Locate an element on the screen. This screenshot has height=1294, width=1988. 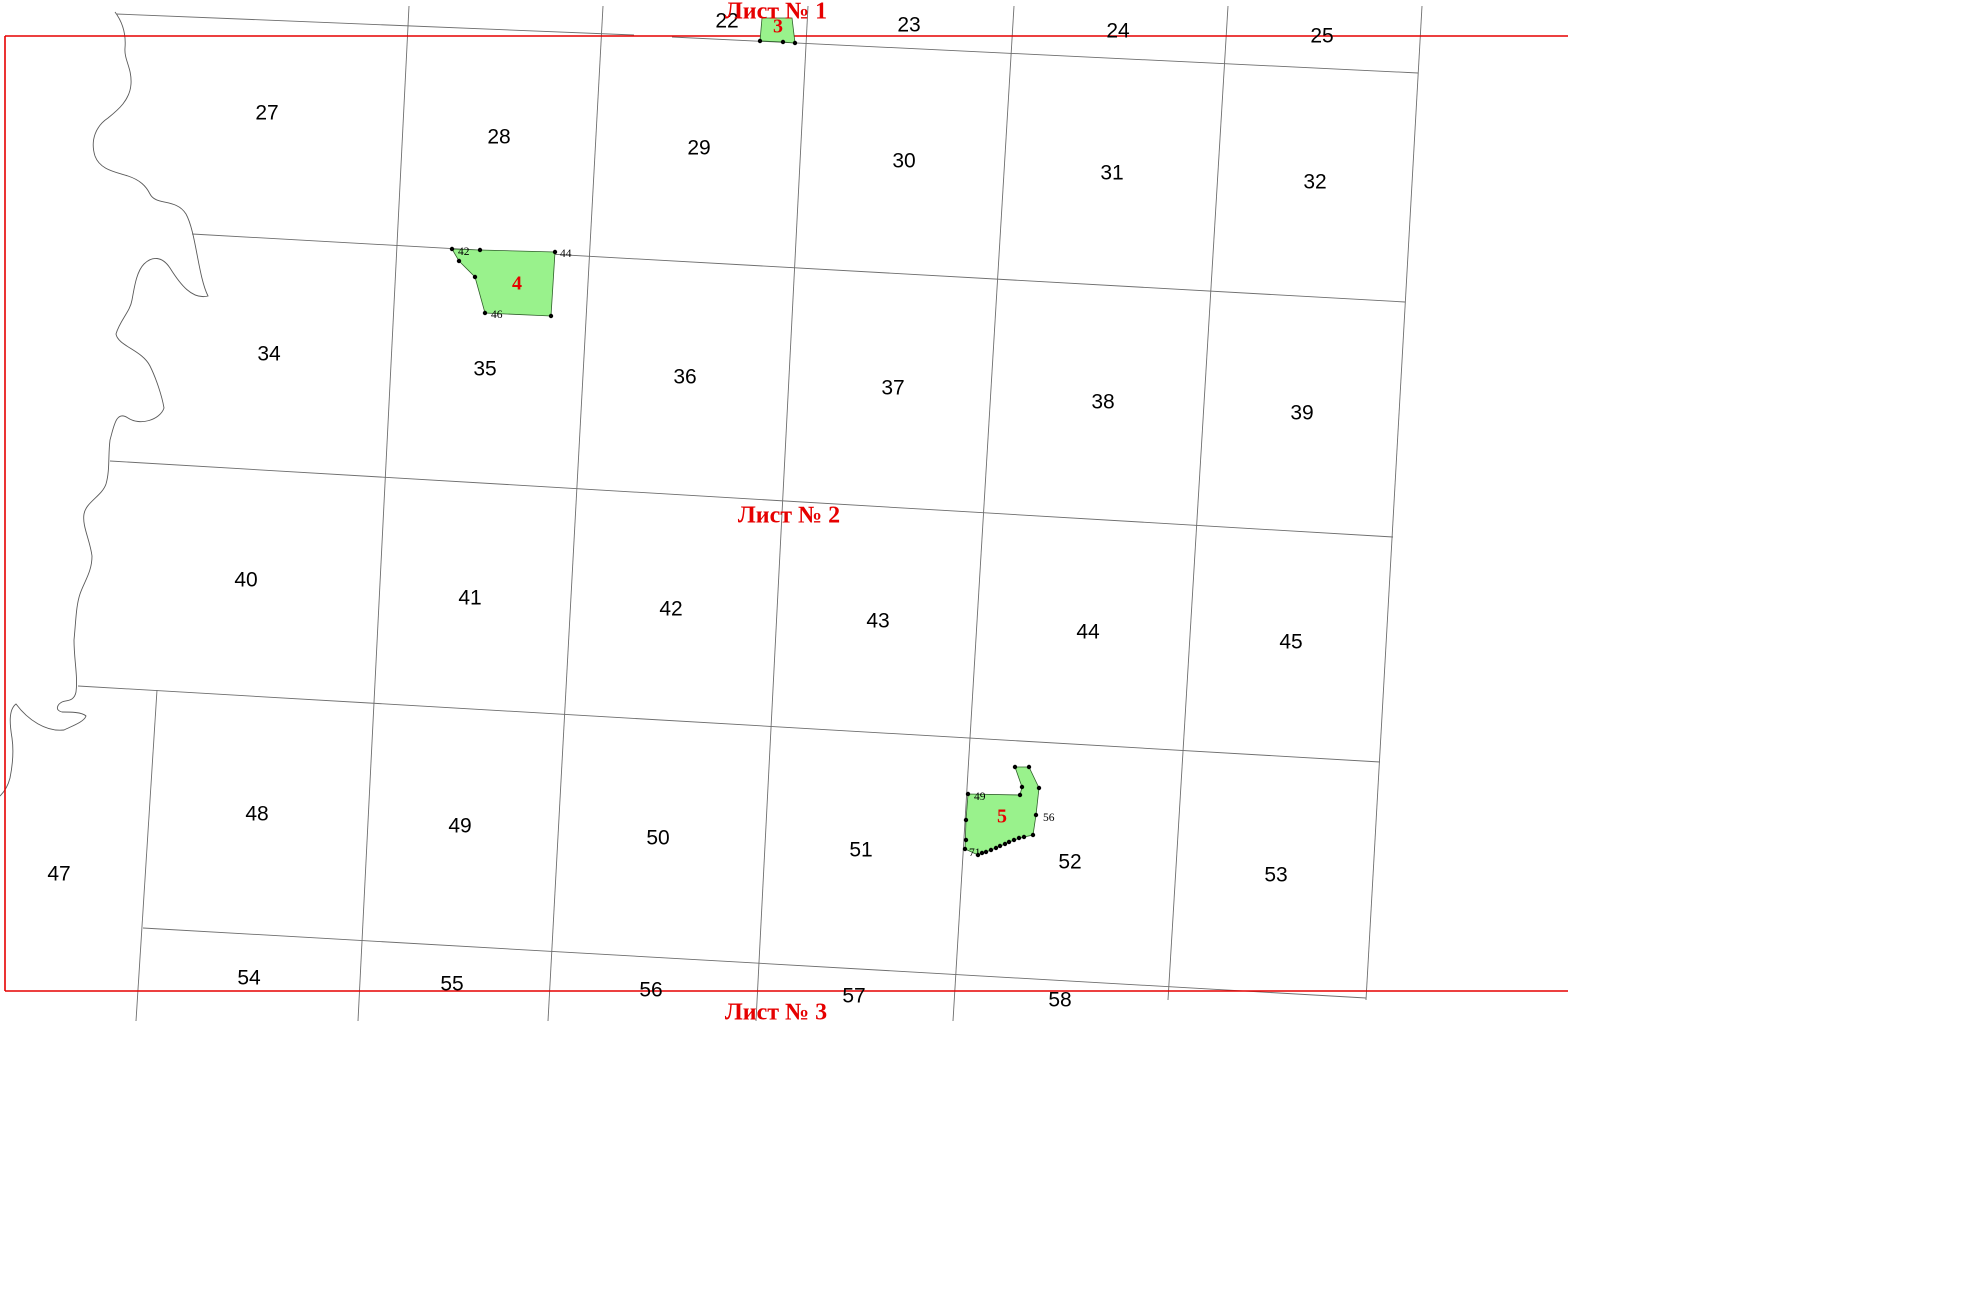
vertex-label-71: 71 is located at coordinates (975, 853).